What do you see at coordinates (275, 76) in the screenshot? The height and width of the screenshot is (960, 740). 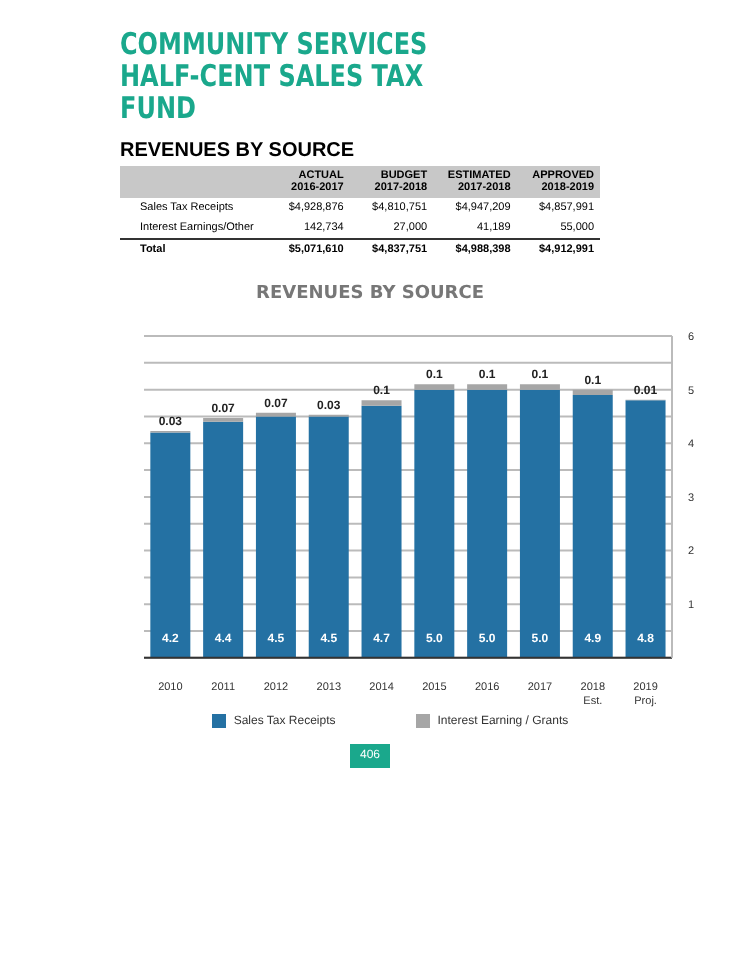 I see `text: COMMUNITY SERVICES HALF-CENT SALES TAX FUND` at bounding box center [275, 76].